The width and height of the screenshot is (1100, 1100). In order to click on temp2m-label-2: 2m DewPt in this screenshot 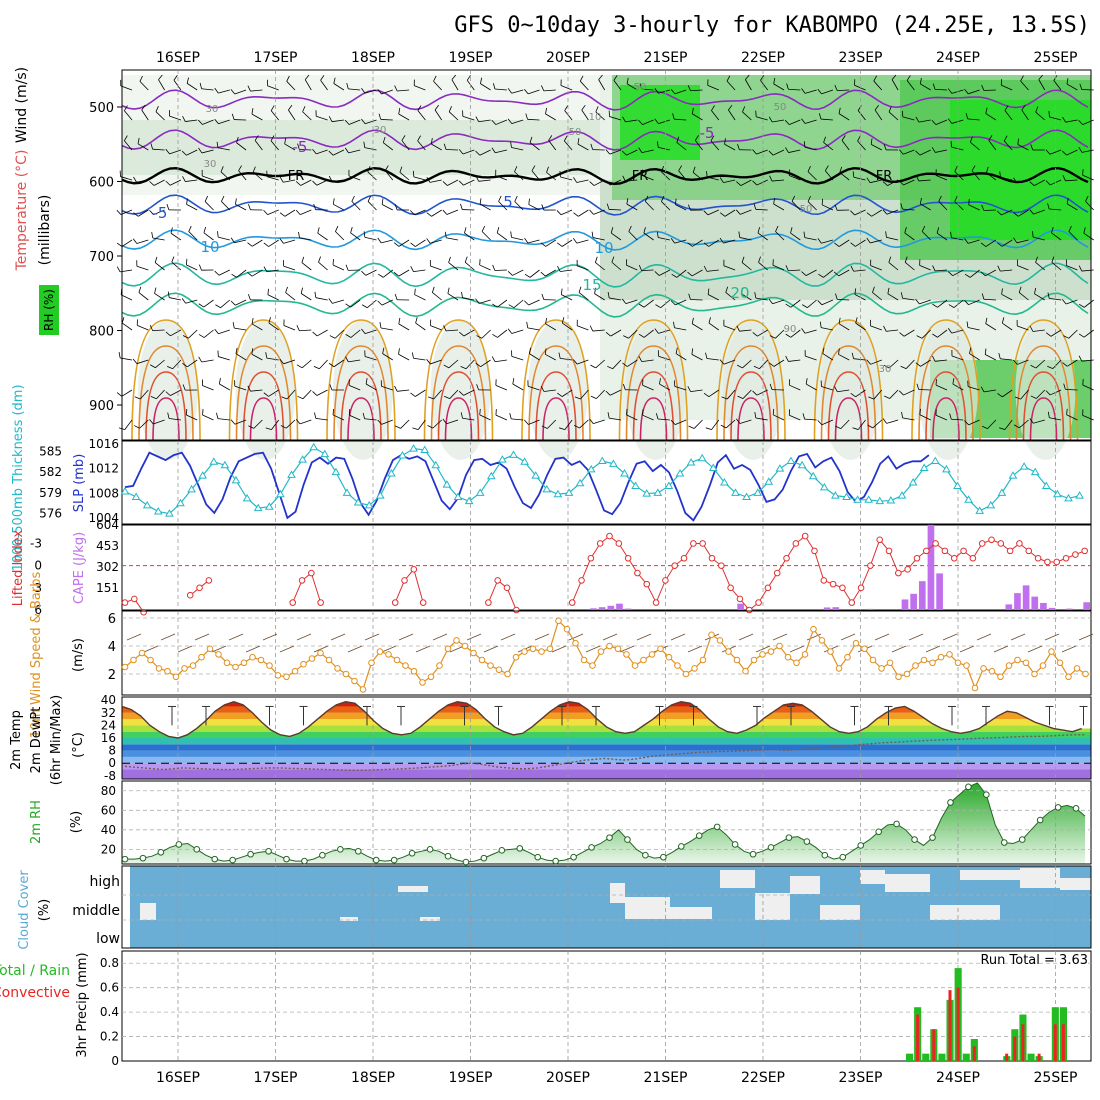, I will do `click(36, 740)`.